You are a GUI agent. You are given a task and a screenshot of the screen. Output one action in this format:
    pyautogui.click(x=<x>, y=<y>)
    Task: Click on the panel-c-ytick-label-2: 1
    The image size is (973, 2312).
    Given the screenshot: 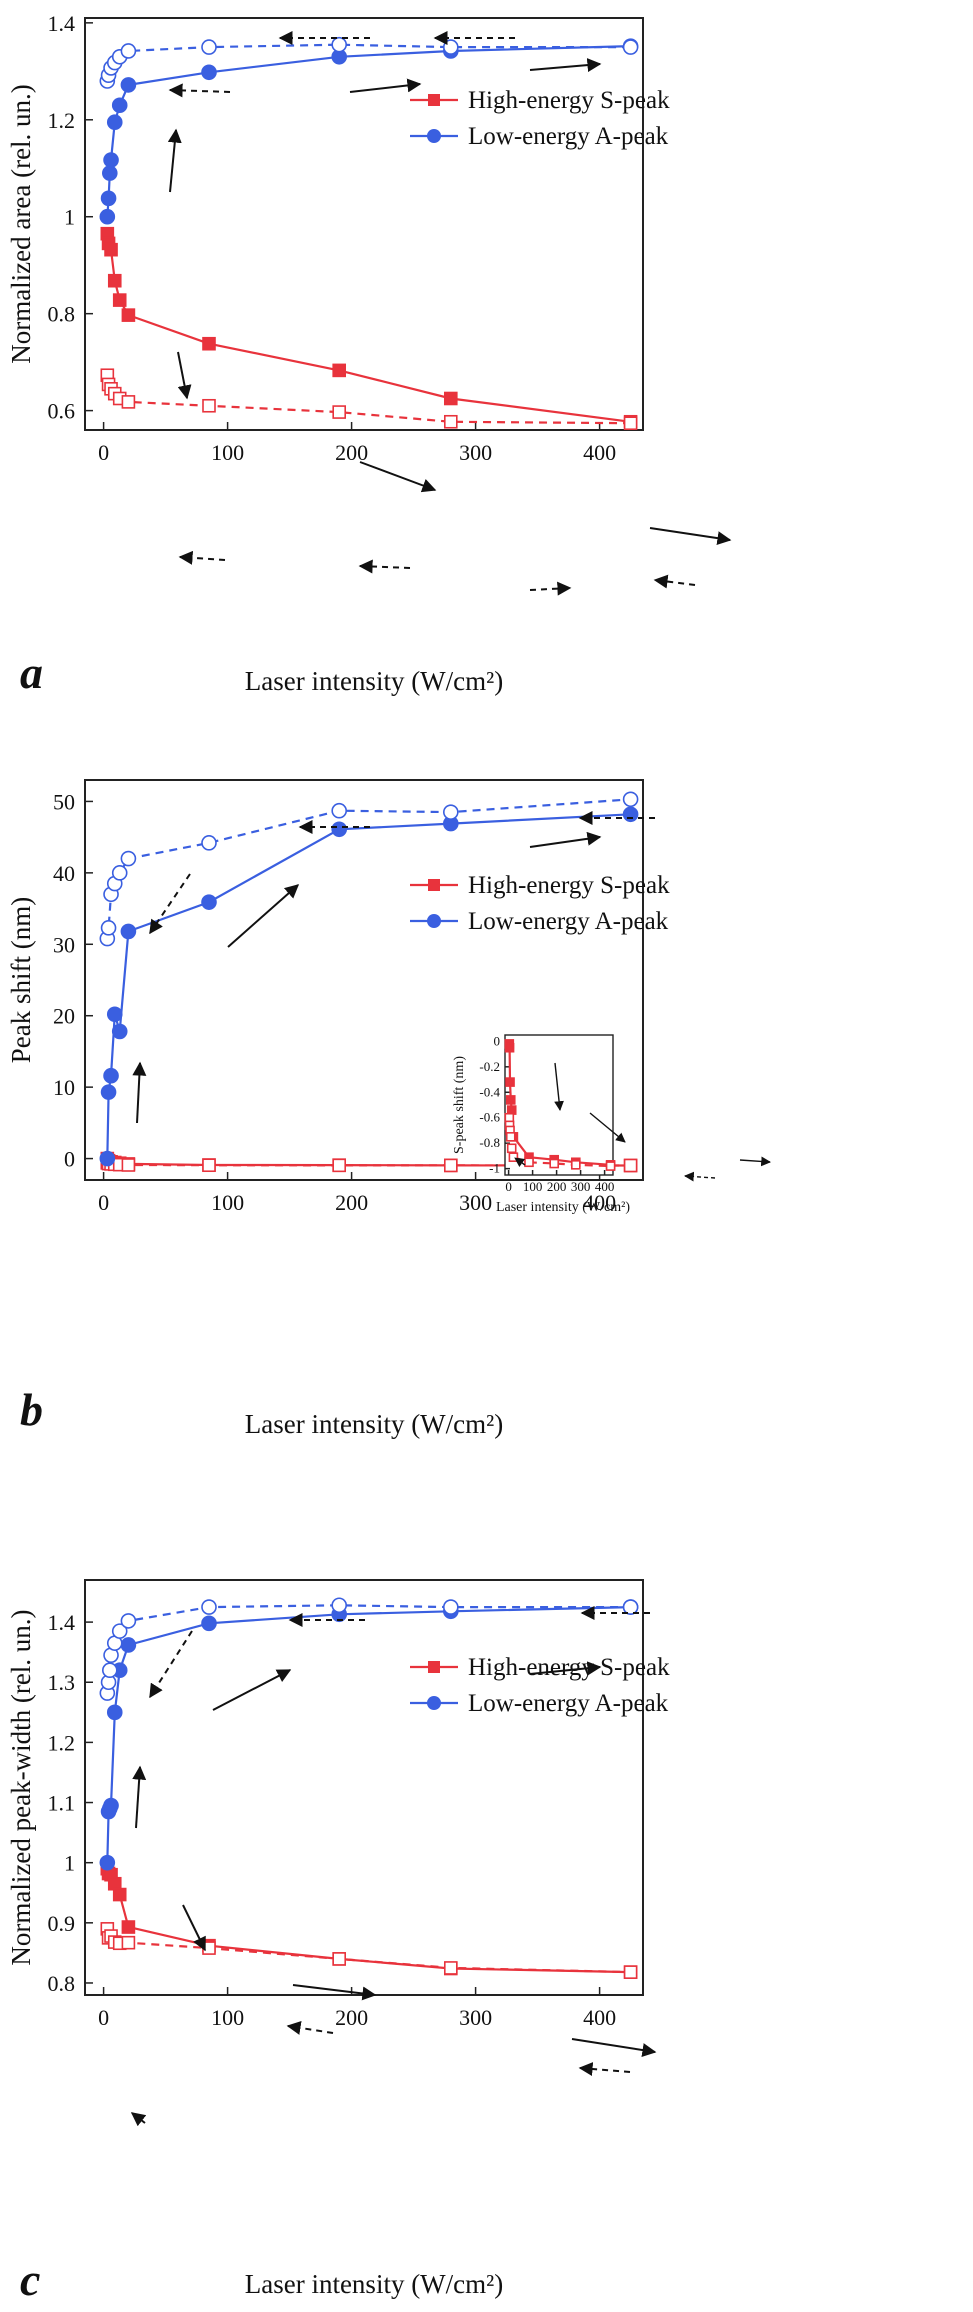 What is the action you would take?
    pyautogui.click(x=69, y=1863)
    